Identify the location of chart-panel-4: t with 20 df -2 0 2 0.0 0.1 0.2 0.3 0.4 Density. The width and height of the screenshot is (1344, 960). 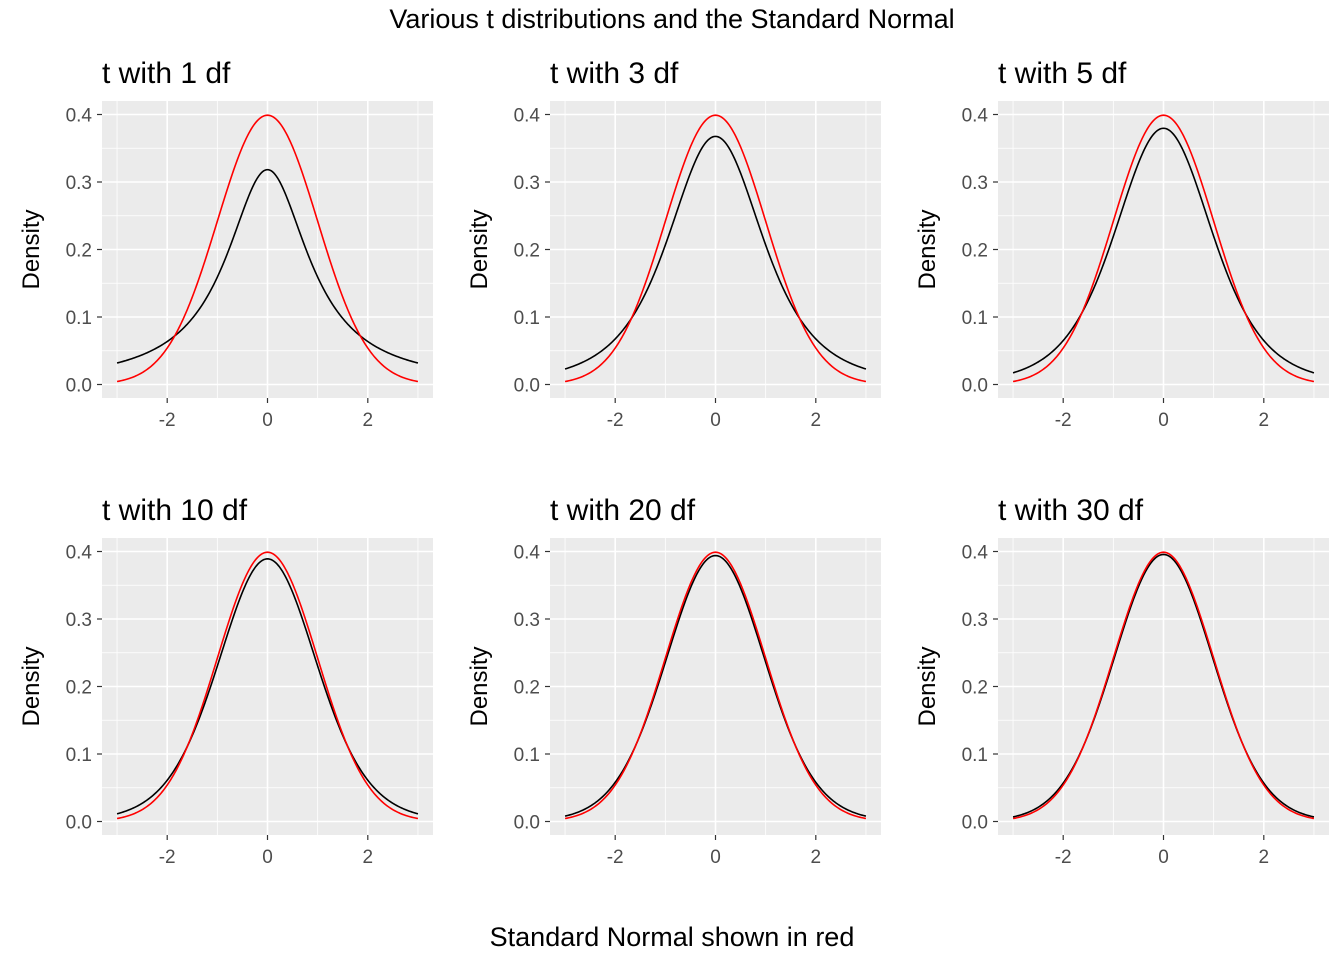
(673, 681).